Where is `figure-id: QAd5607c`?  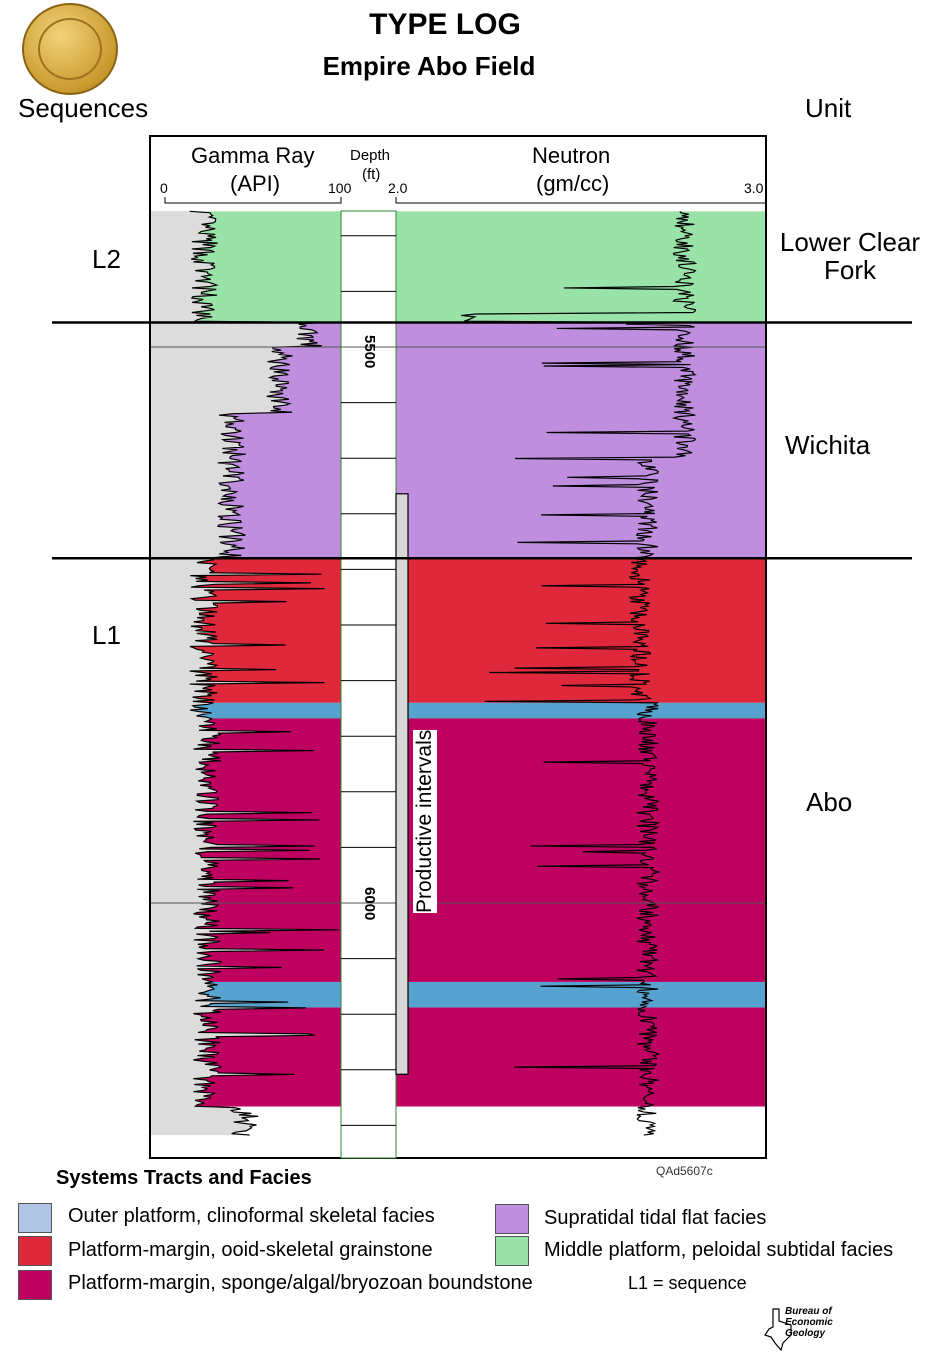 figure-id: QAd5607c is located at coordinates (684, 1171).